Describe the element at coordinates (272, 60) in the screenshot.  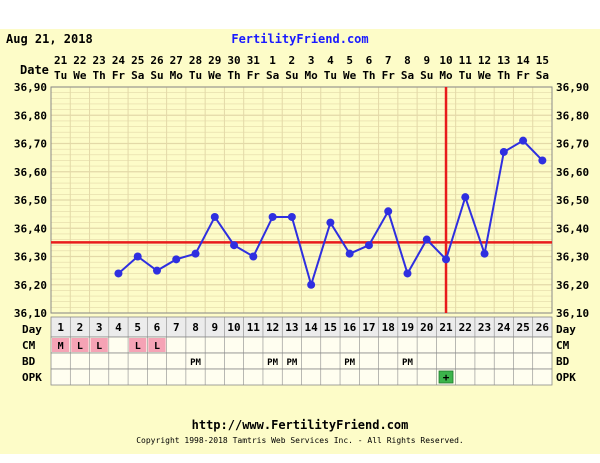
I see `date-tick-label: 1` at that location.